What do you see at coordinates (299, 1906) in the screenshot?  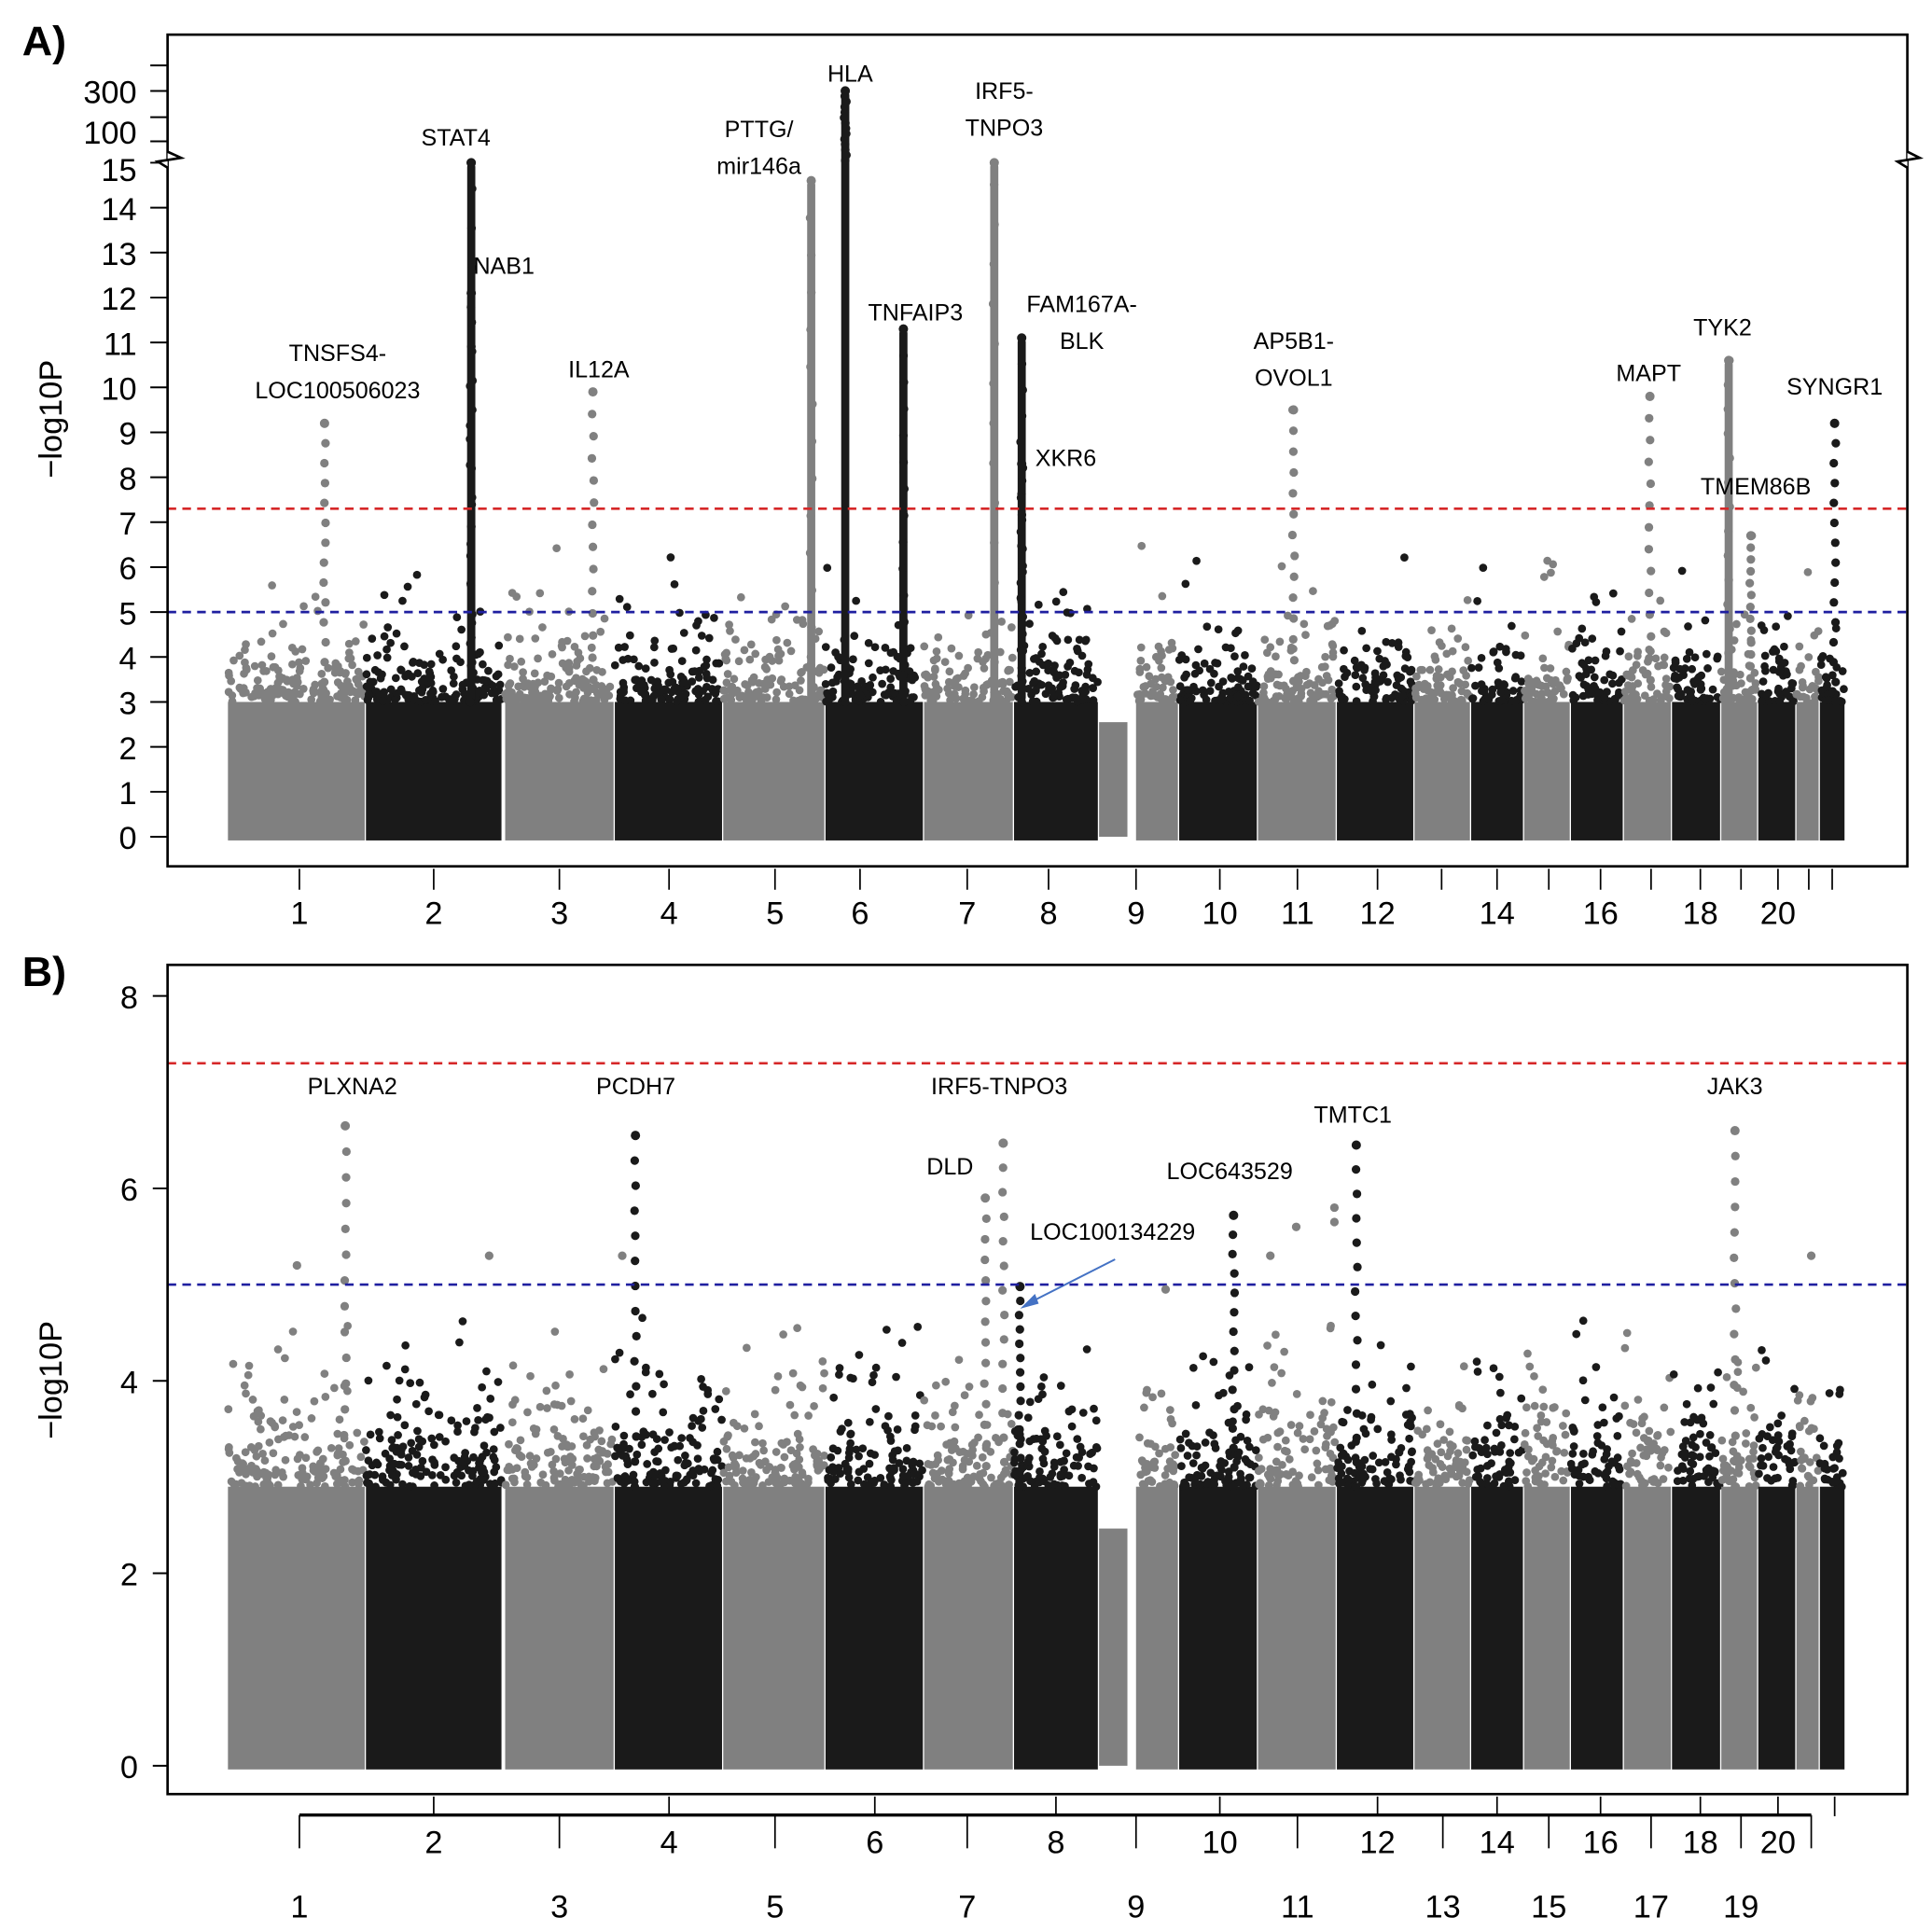 I see `x-tick-label-odd: 1` at bounding box center [299, 1906].